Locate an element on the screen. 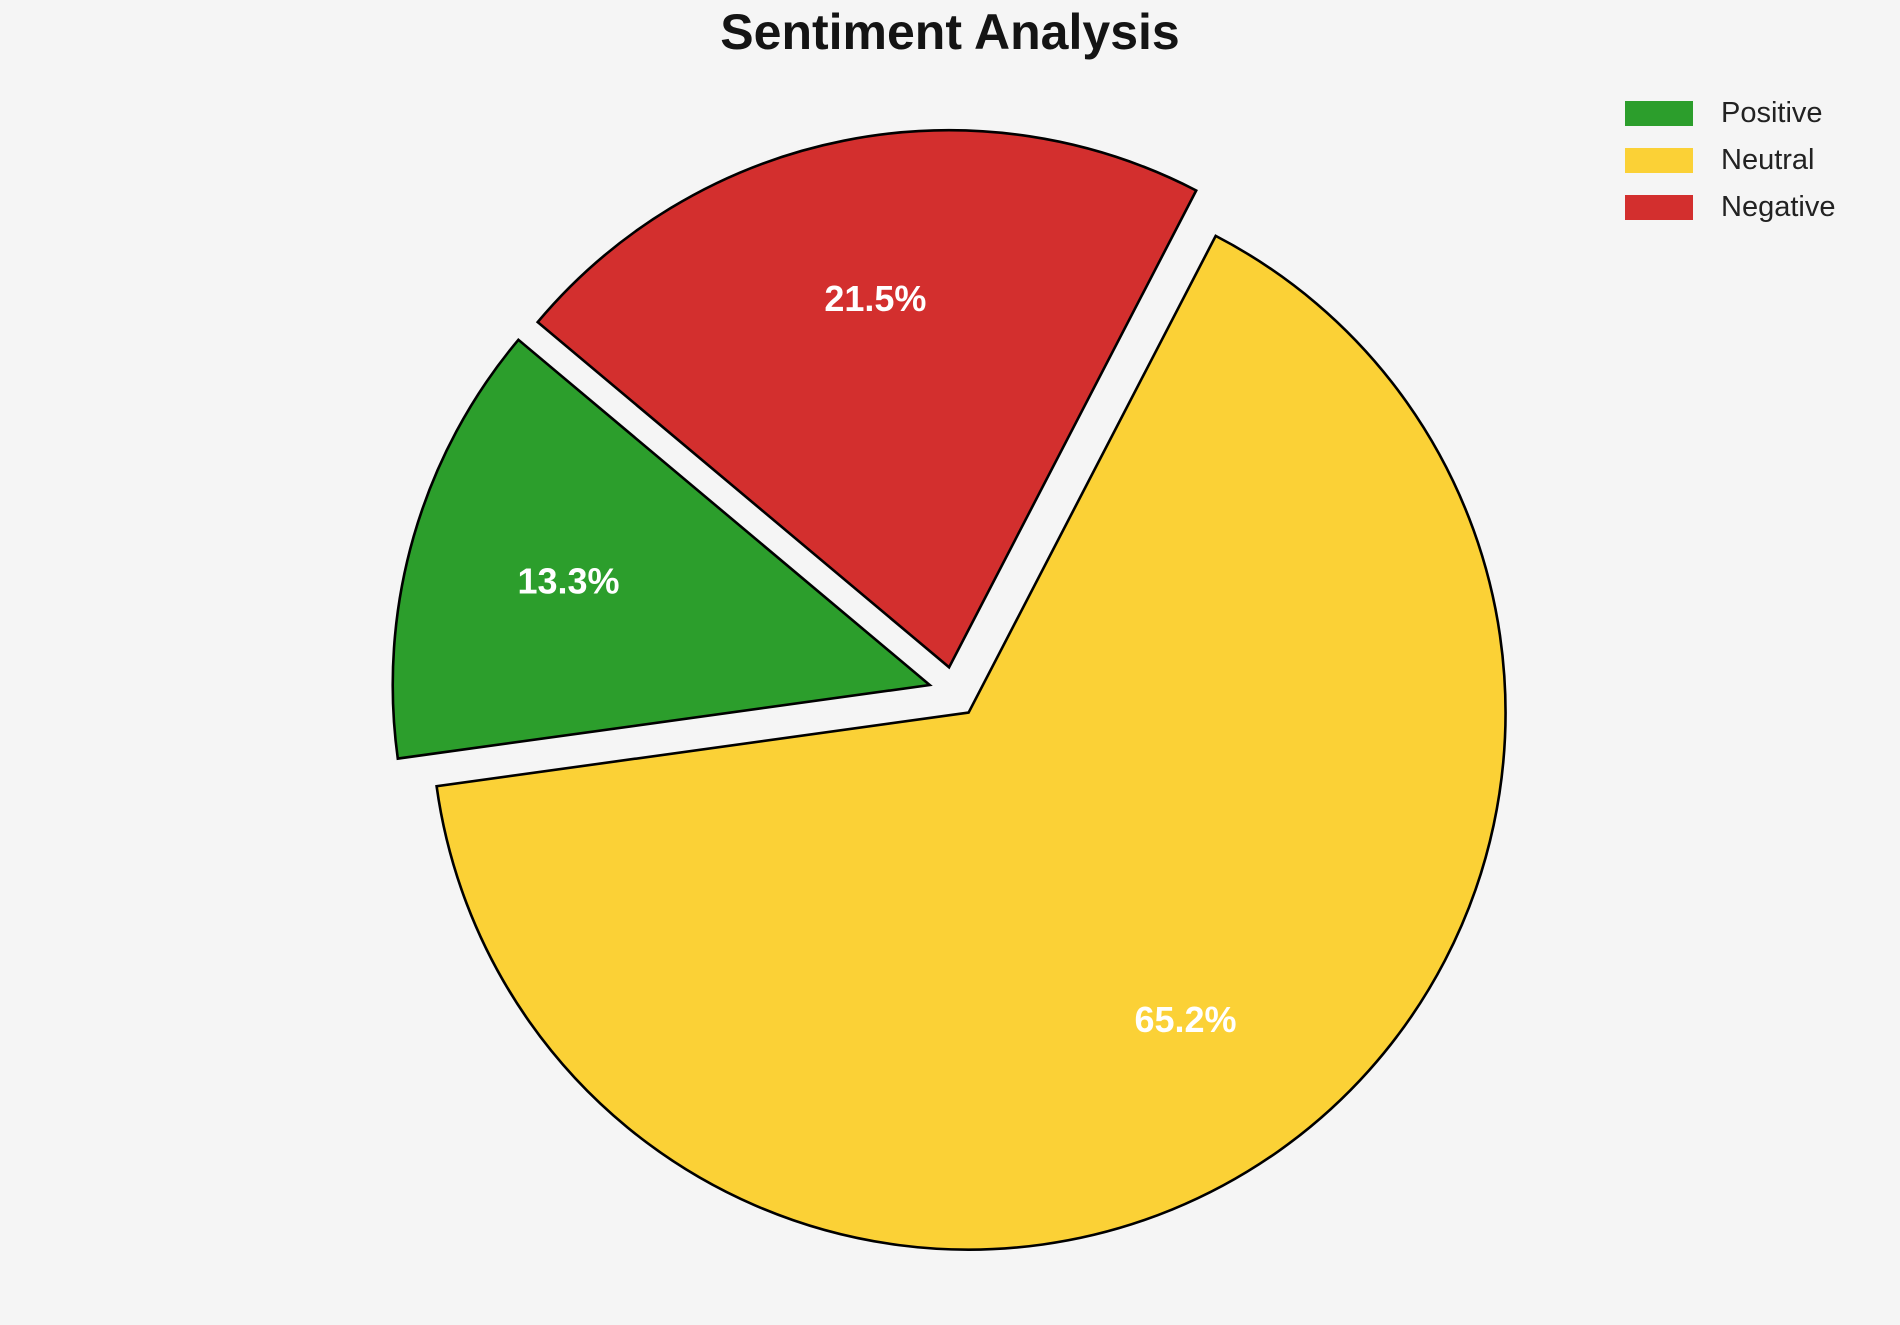 This screenshot has height=1325, width=1900. pct-label-negative: 21.5% is located at coordinates (875, 298).